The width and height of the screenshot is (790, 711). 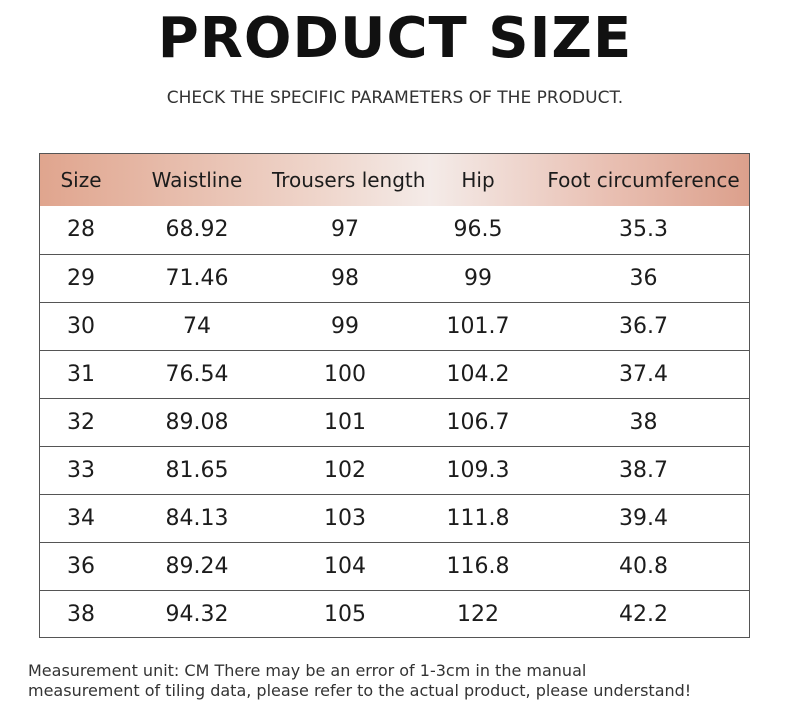 What do you see at coordinates (197, 518) in the screenshot?
I see `cell-waistline: 84.13` at bounding box center [197, 518].